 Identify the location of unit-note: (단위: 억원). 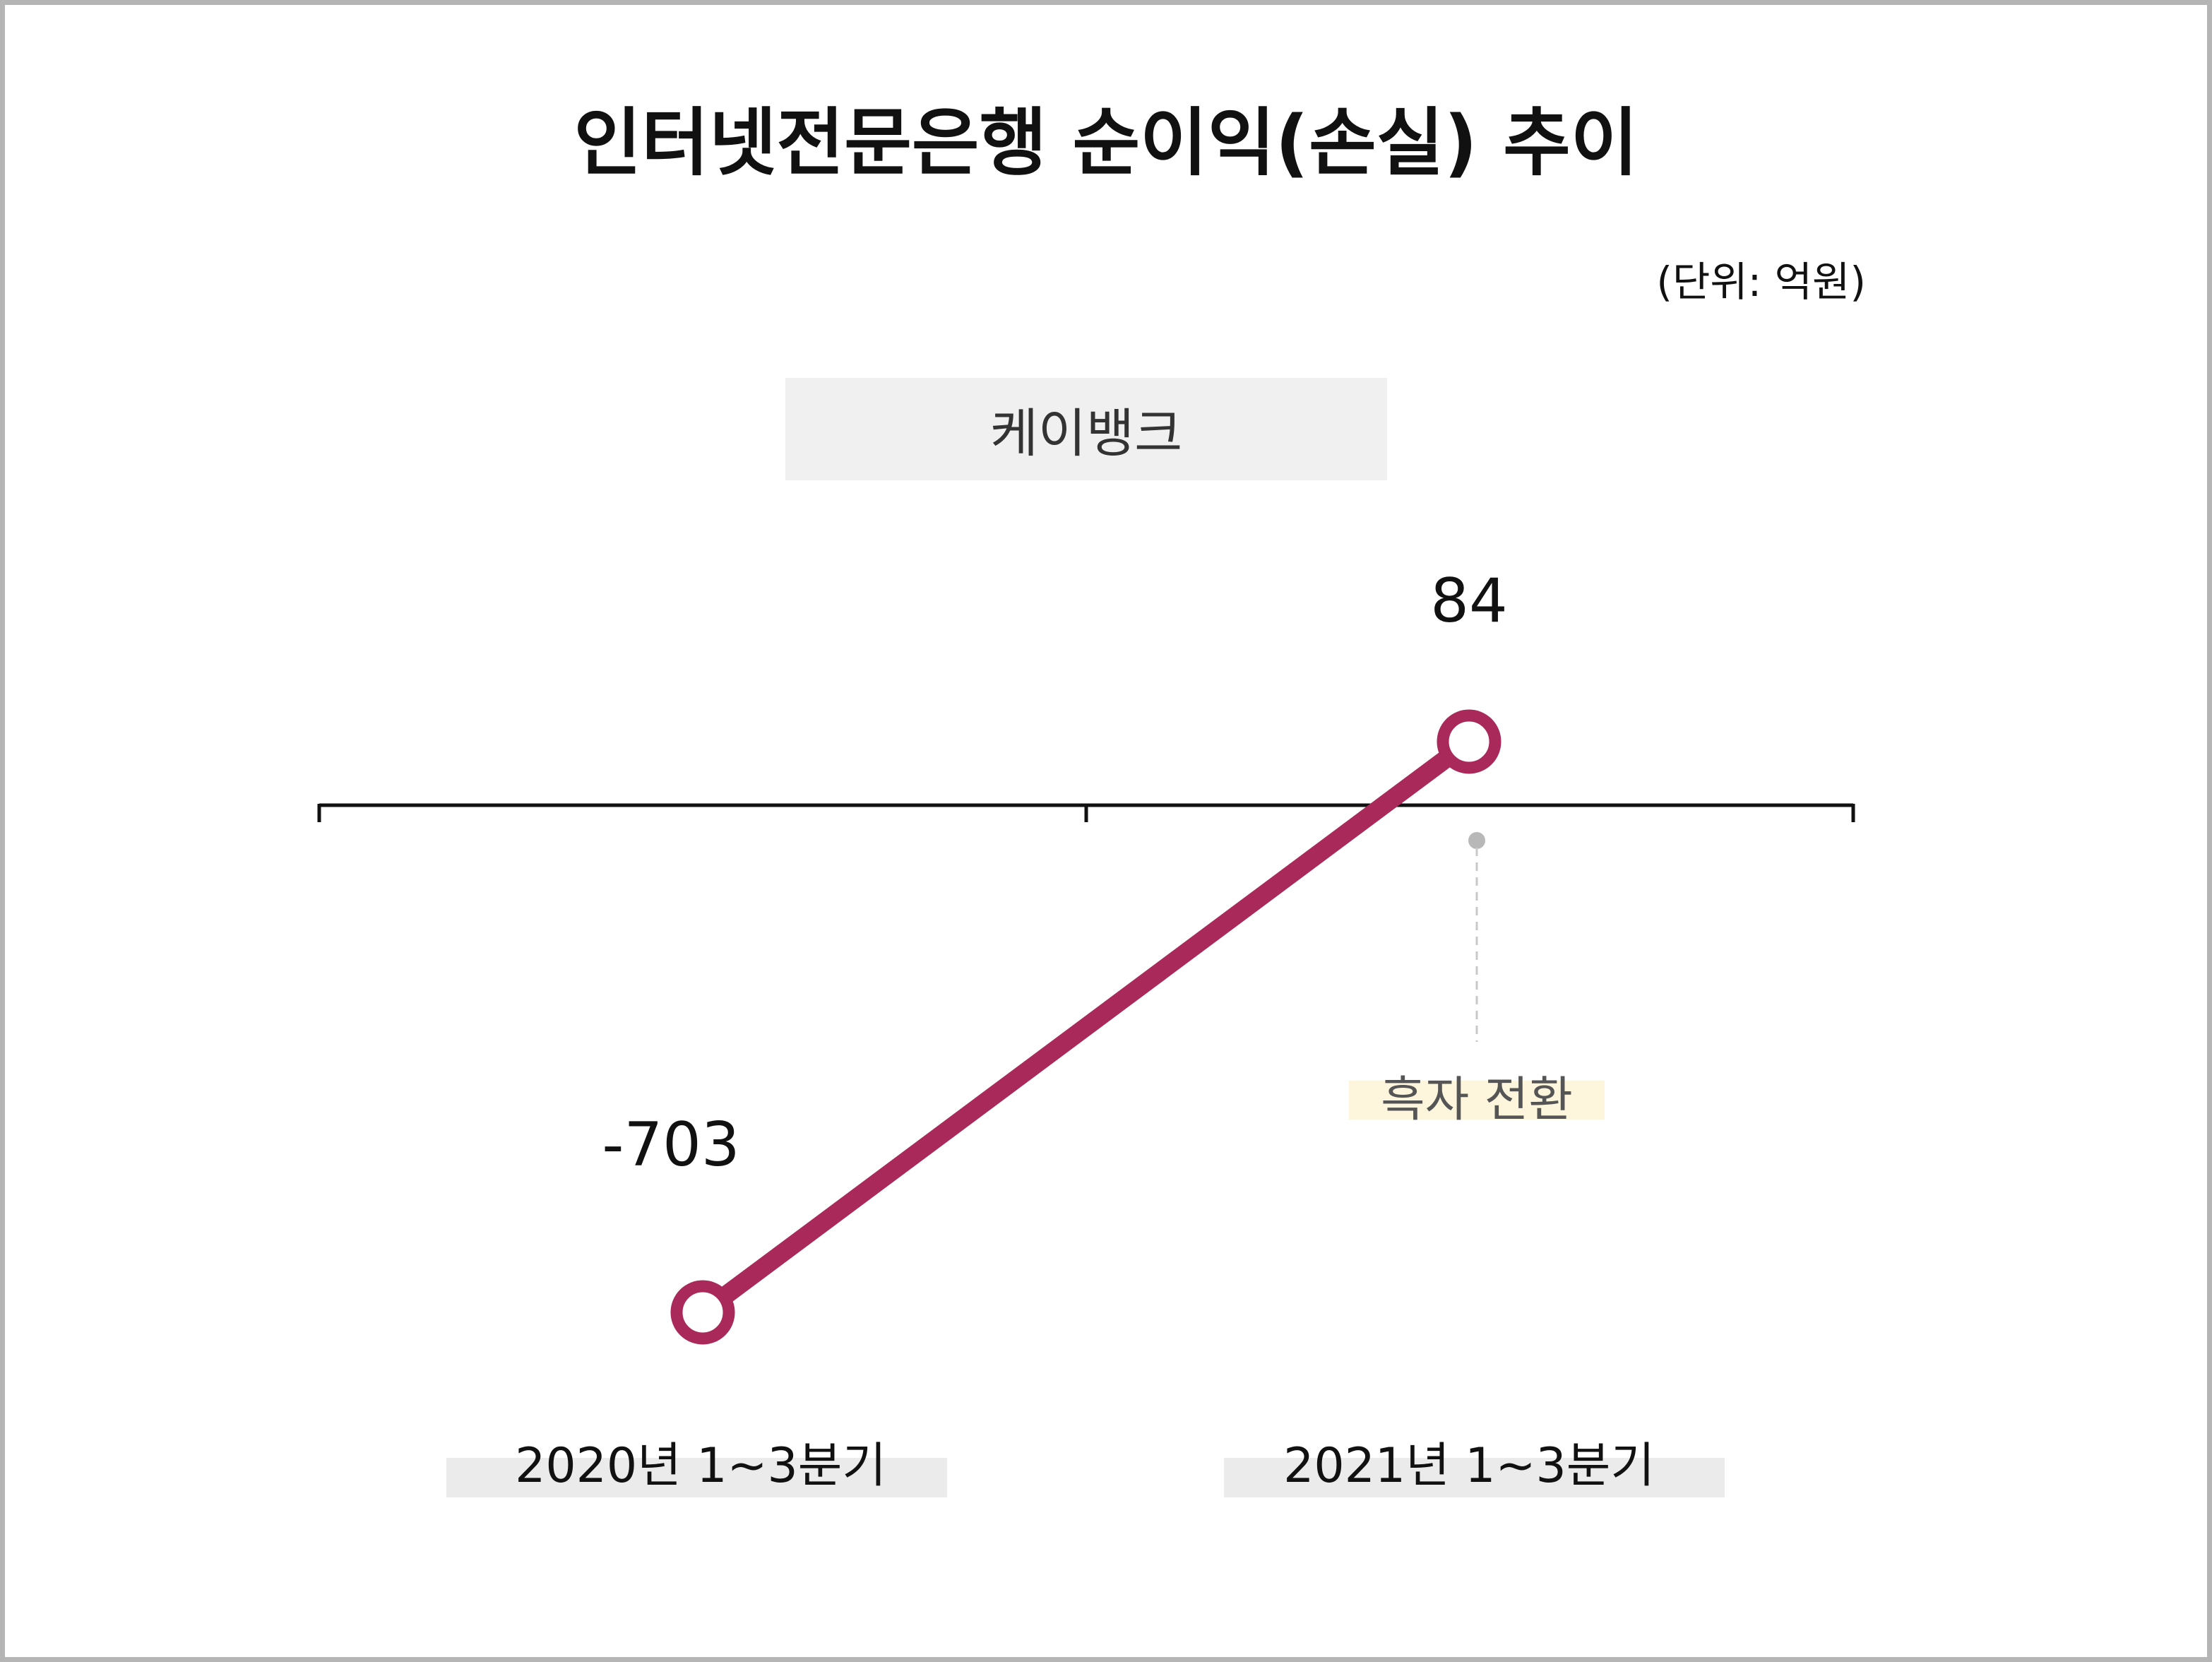
(1761, 282).